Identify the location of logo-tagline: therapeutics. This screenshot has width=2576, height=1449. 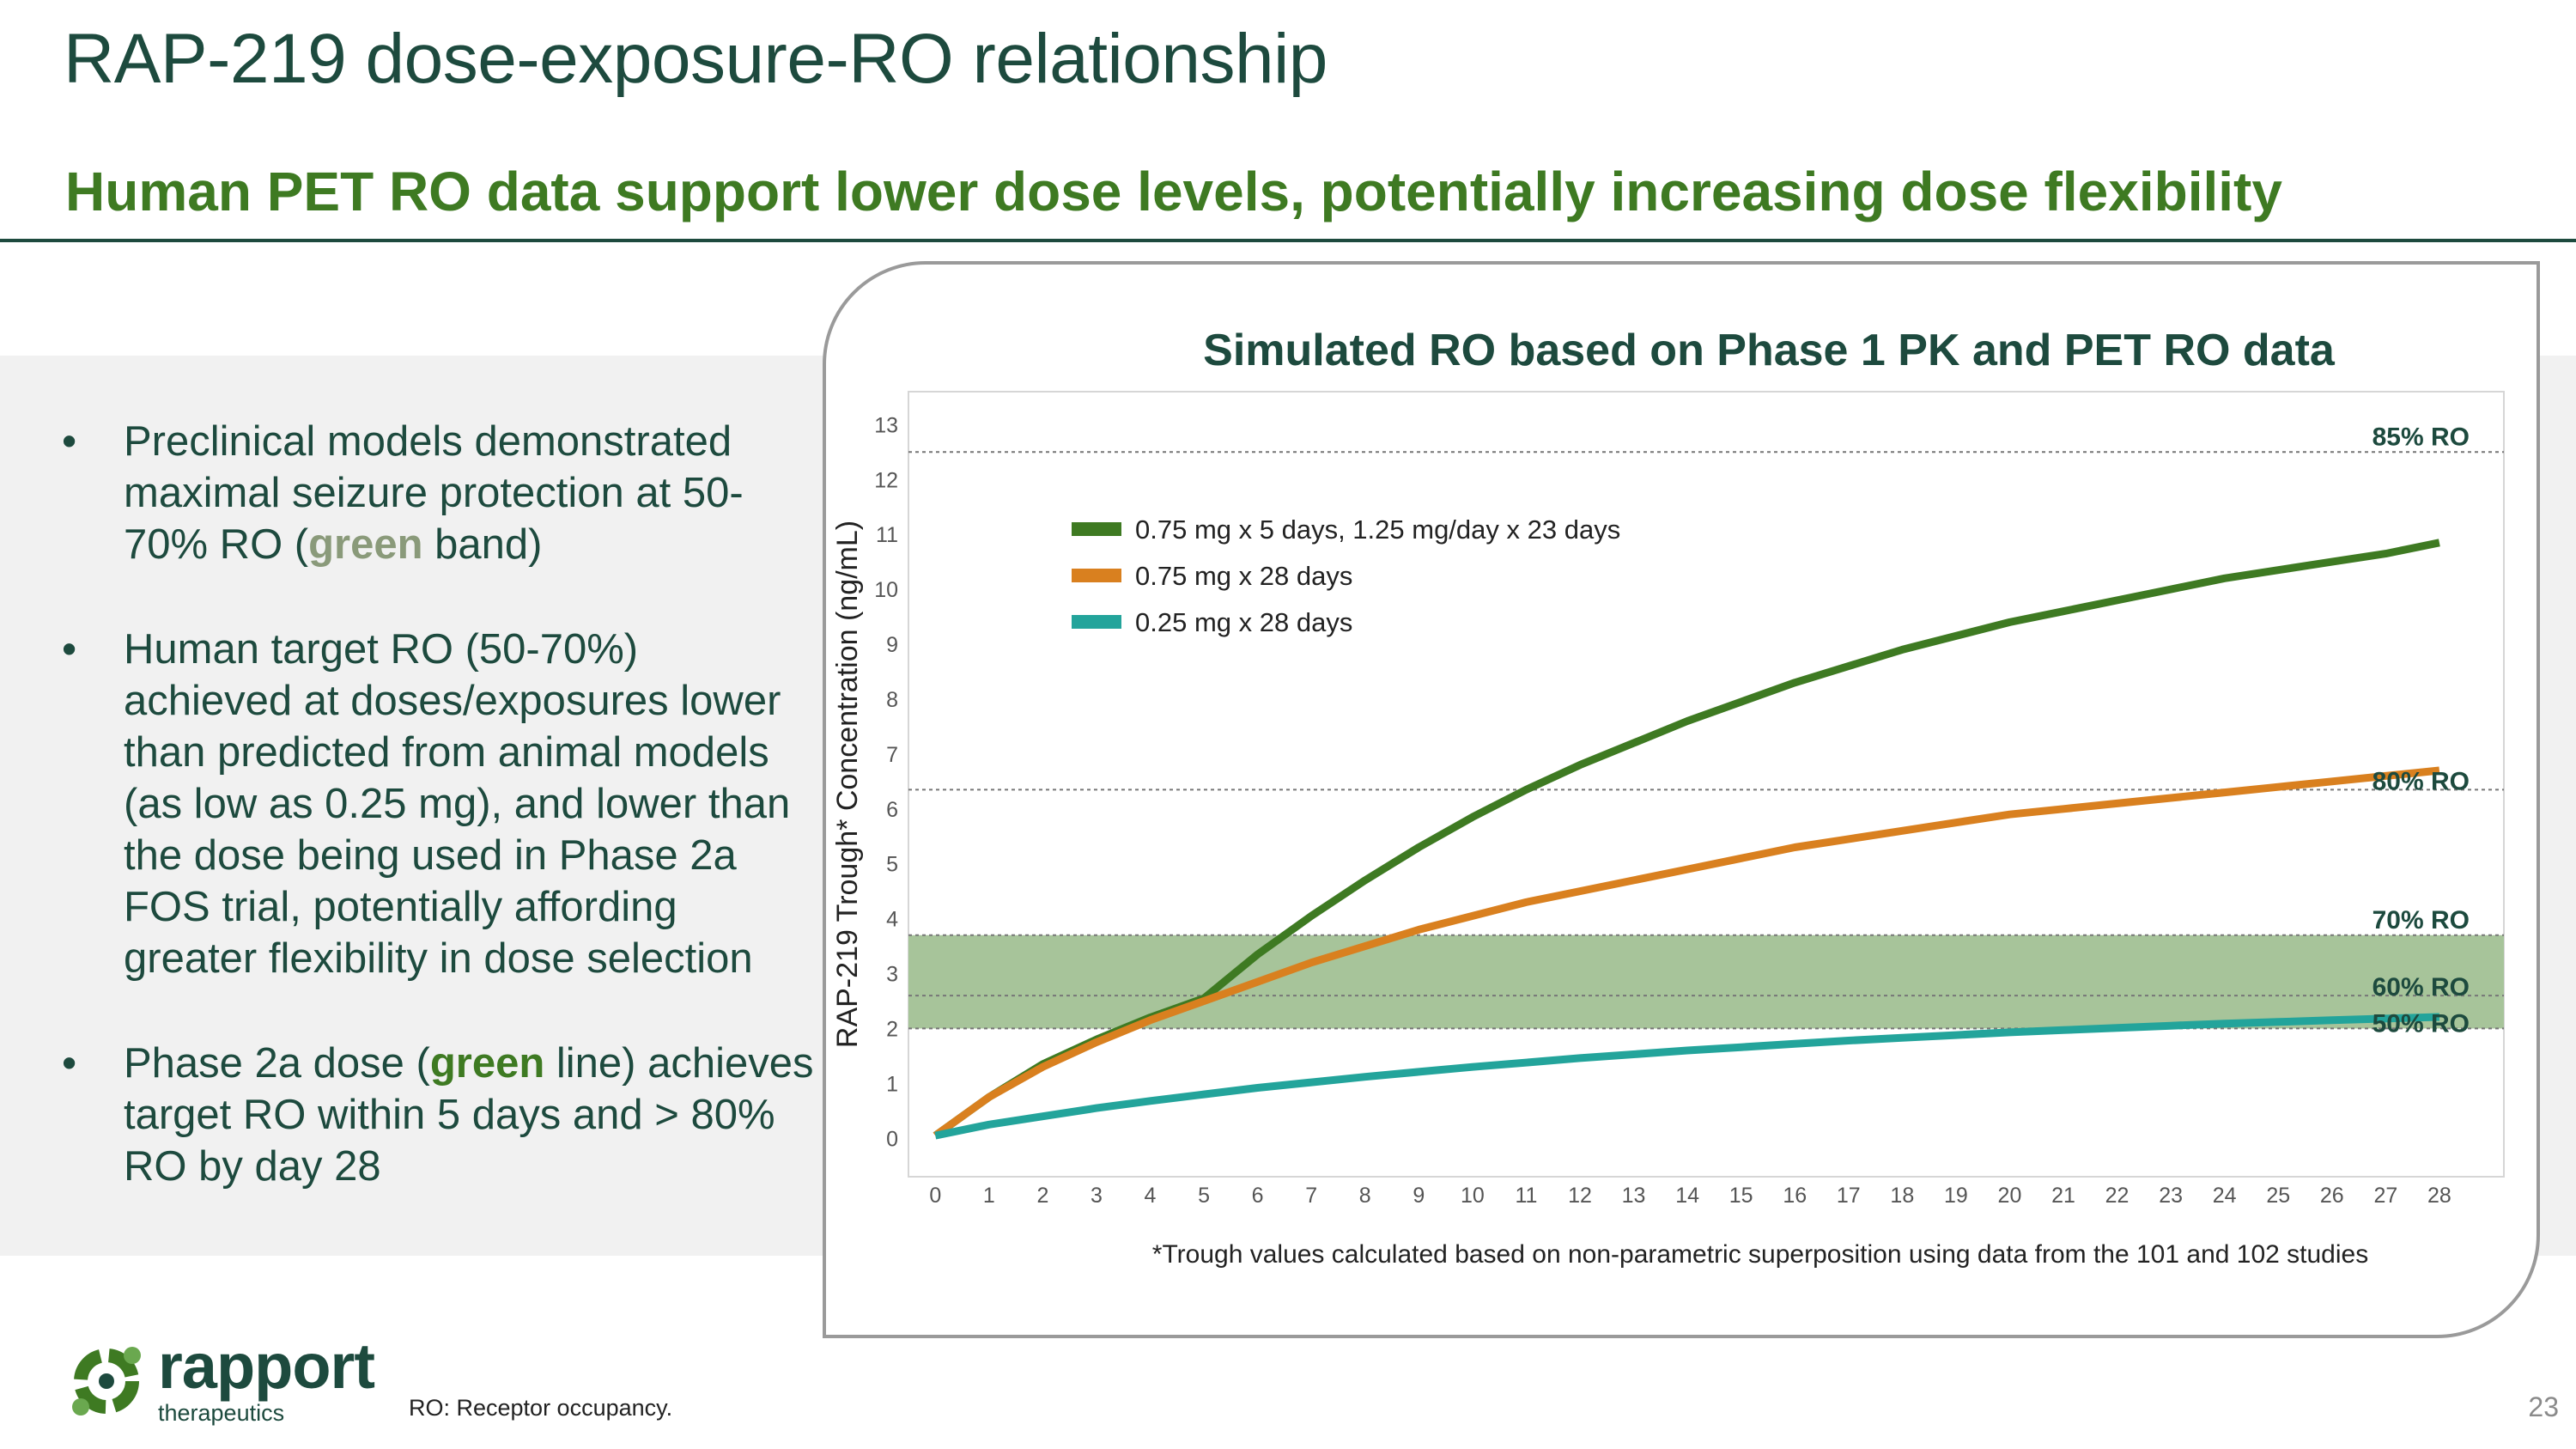
(221, 1413).